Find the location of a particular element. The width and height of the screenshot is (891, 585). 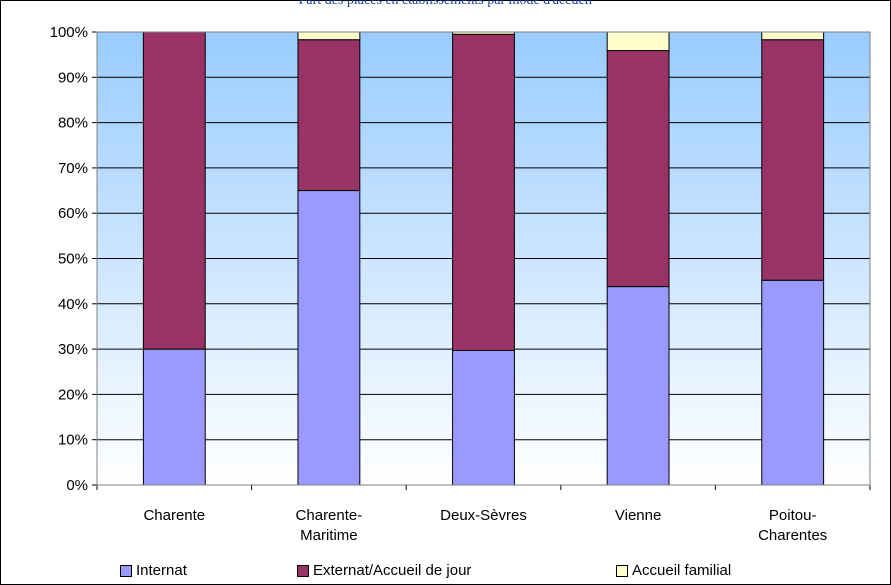

y-tick-label: 30% is located at coordinates (73, 349).